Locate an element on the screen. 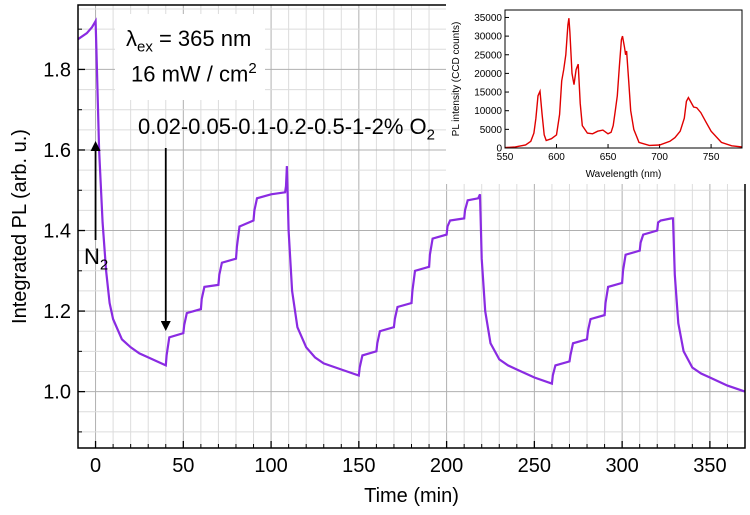 The height and width of the screenshot is (515, 750). inset-plot-frame is located at coordinates (623, 79).